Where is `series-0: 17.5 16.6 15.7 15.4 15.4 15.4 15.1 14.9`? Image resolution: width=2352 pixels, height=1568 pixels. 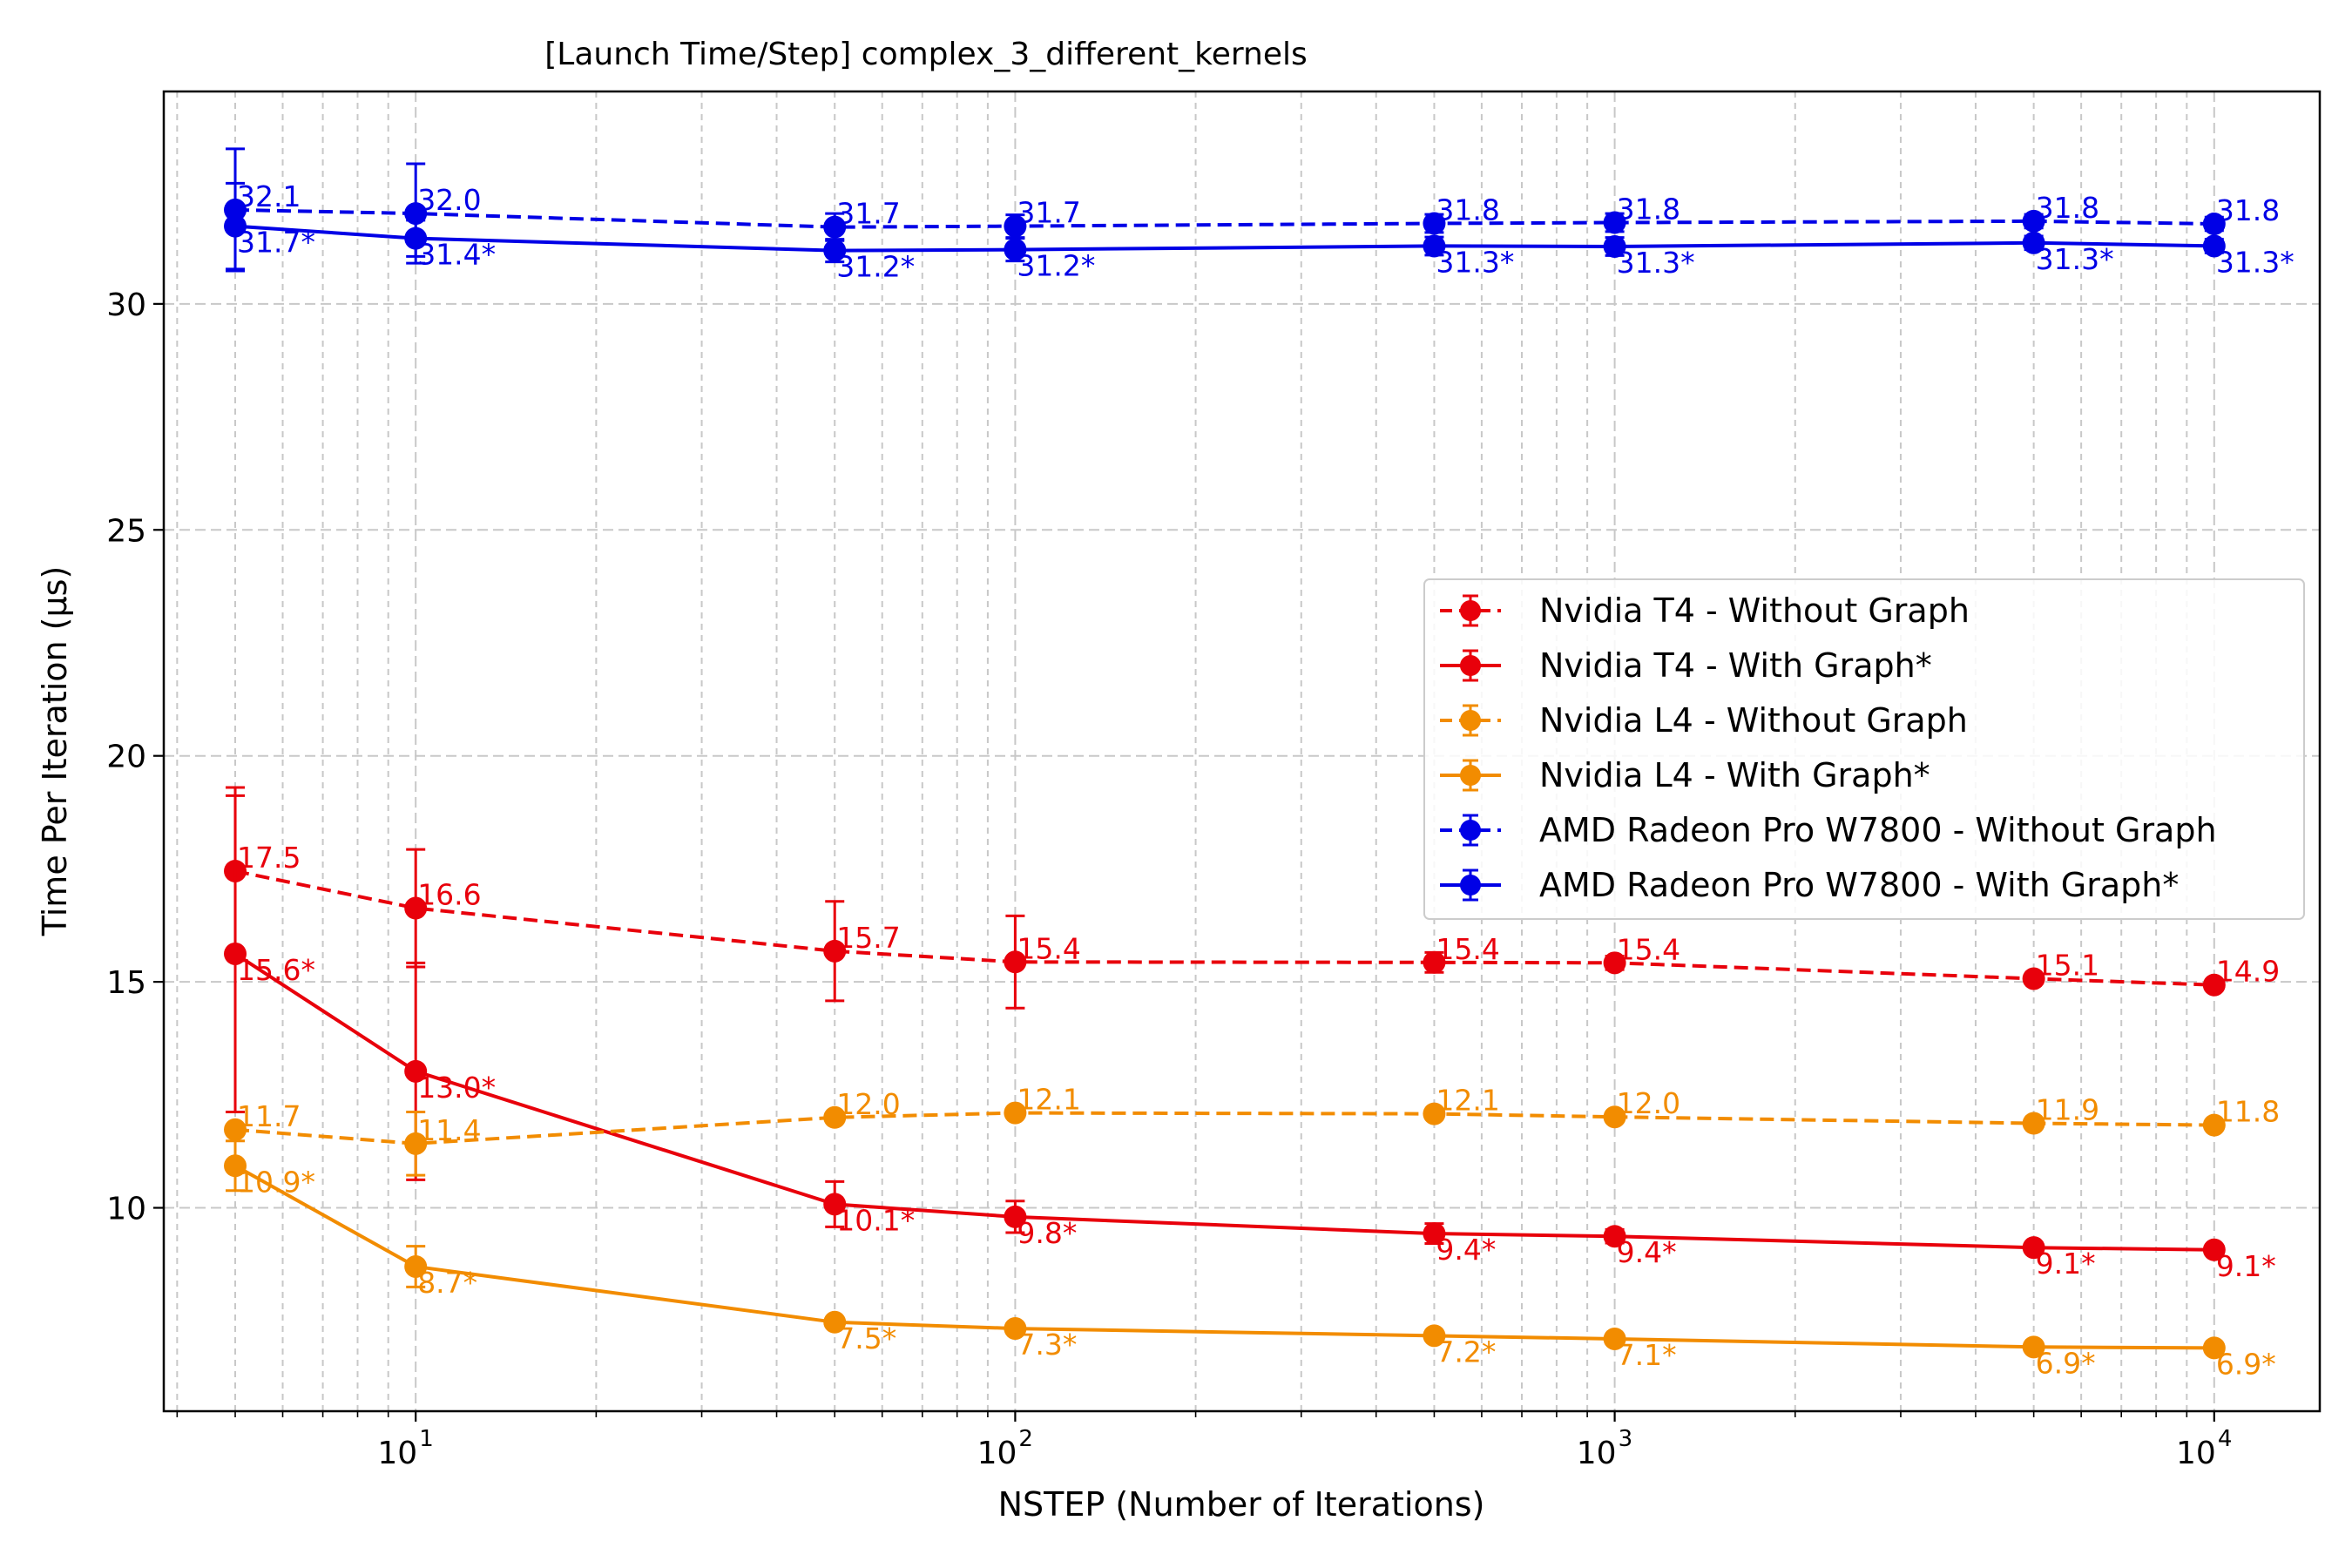
series-0: 17.5 16.6 15.7 15.4 15.4 15.4 15.1 14.9 is located at coordinates (1252, 898).